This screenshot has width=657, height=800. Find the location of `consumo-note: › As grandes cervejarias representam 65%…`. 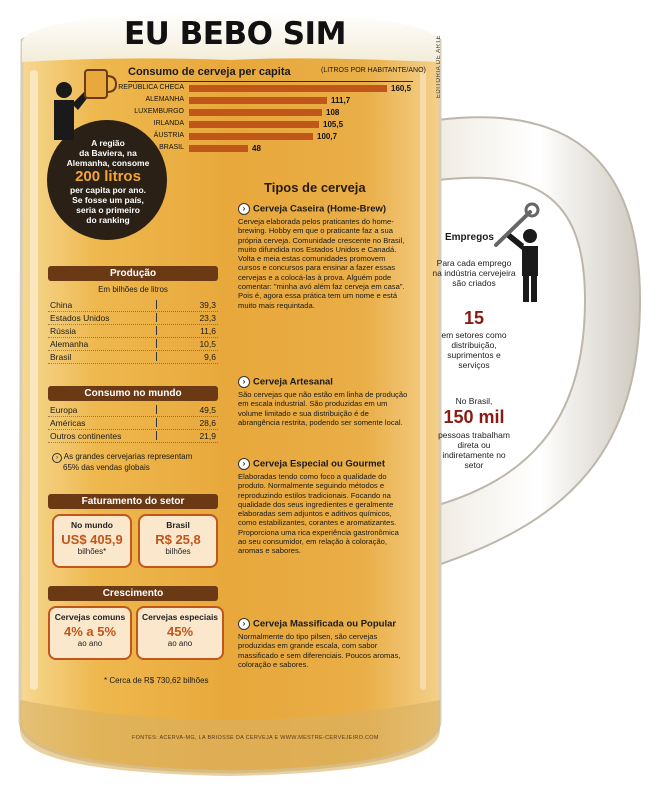

consumo-note: › As grandes cervejarias representam 65%… is located at coordinates (135, 462).